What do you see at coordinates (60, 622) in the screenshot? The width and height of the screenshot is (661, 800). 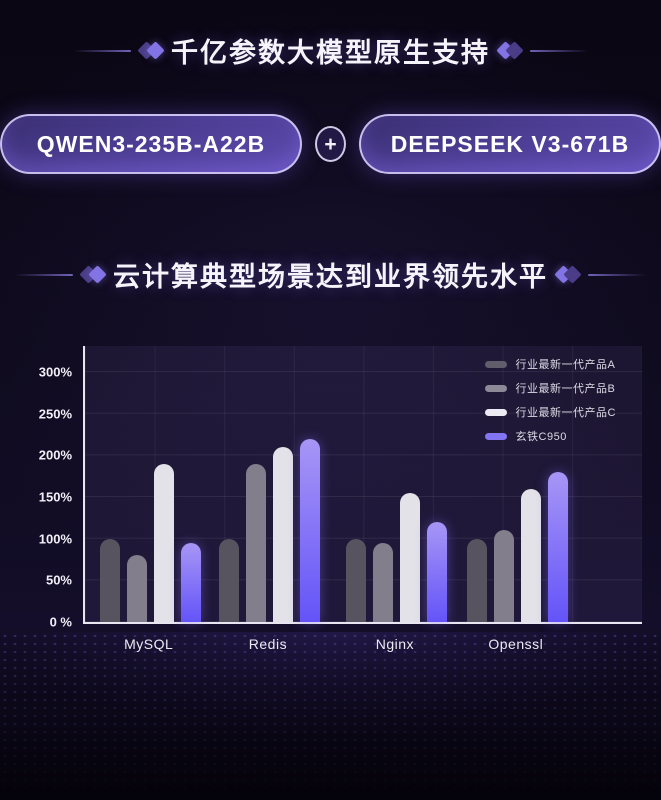 I see `y-tick-label: 0 %` at bounding box center [60, 622].